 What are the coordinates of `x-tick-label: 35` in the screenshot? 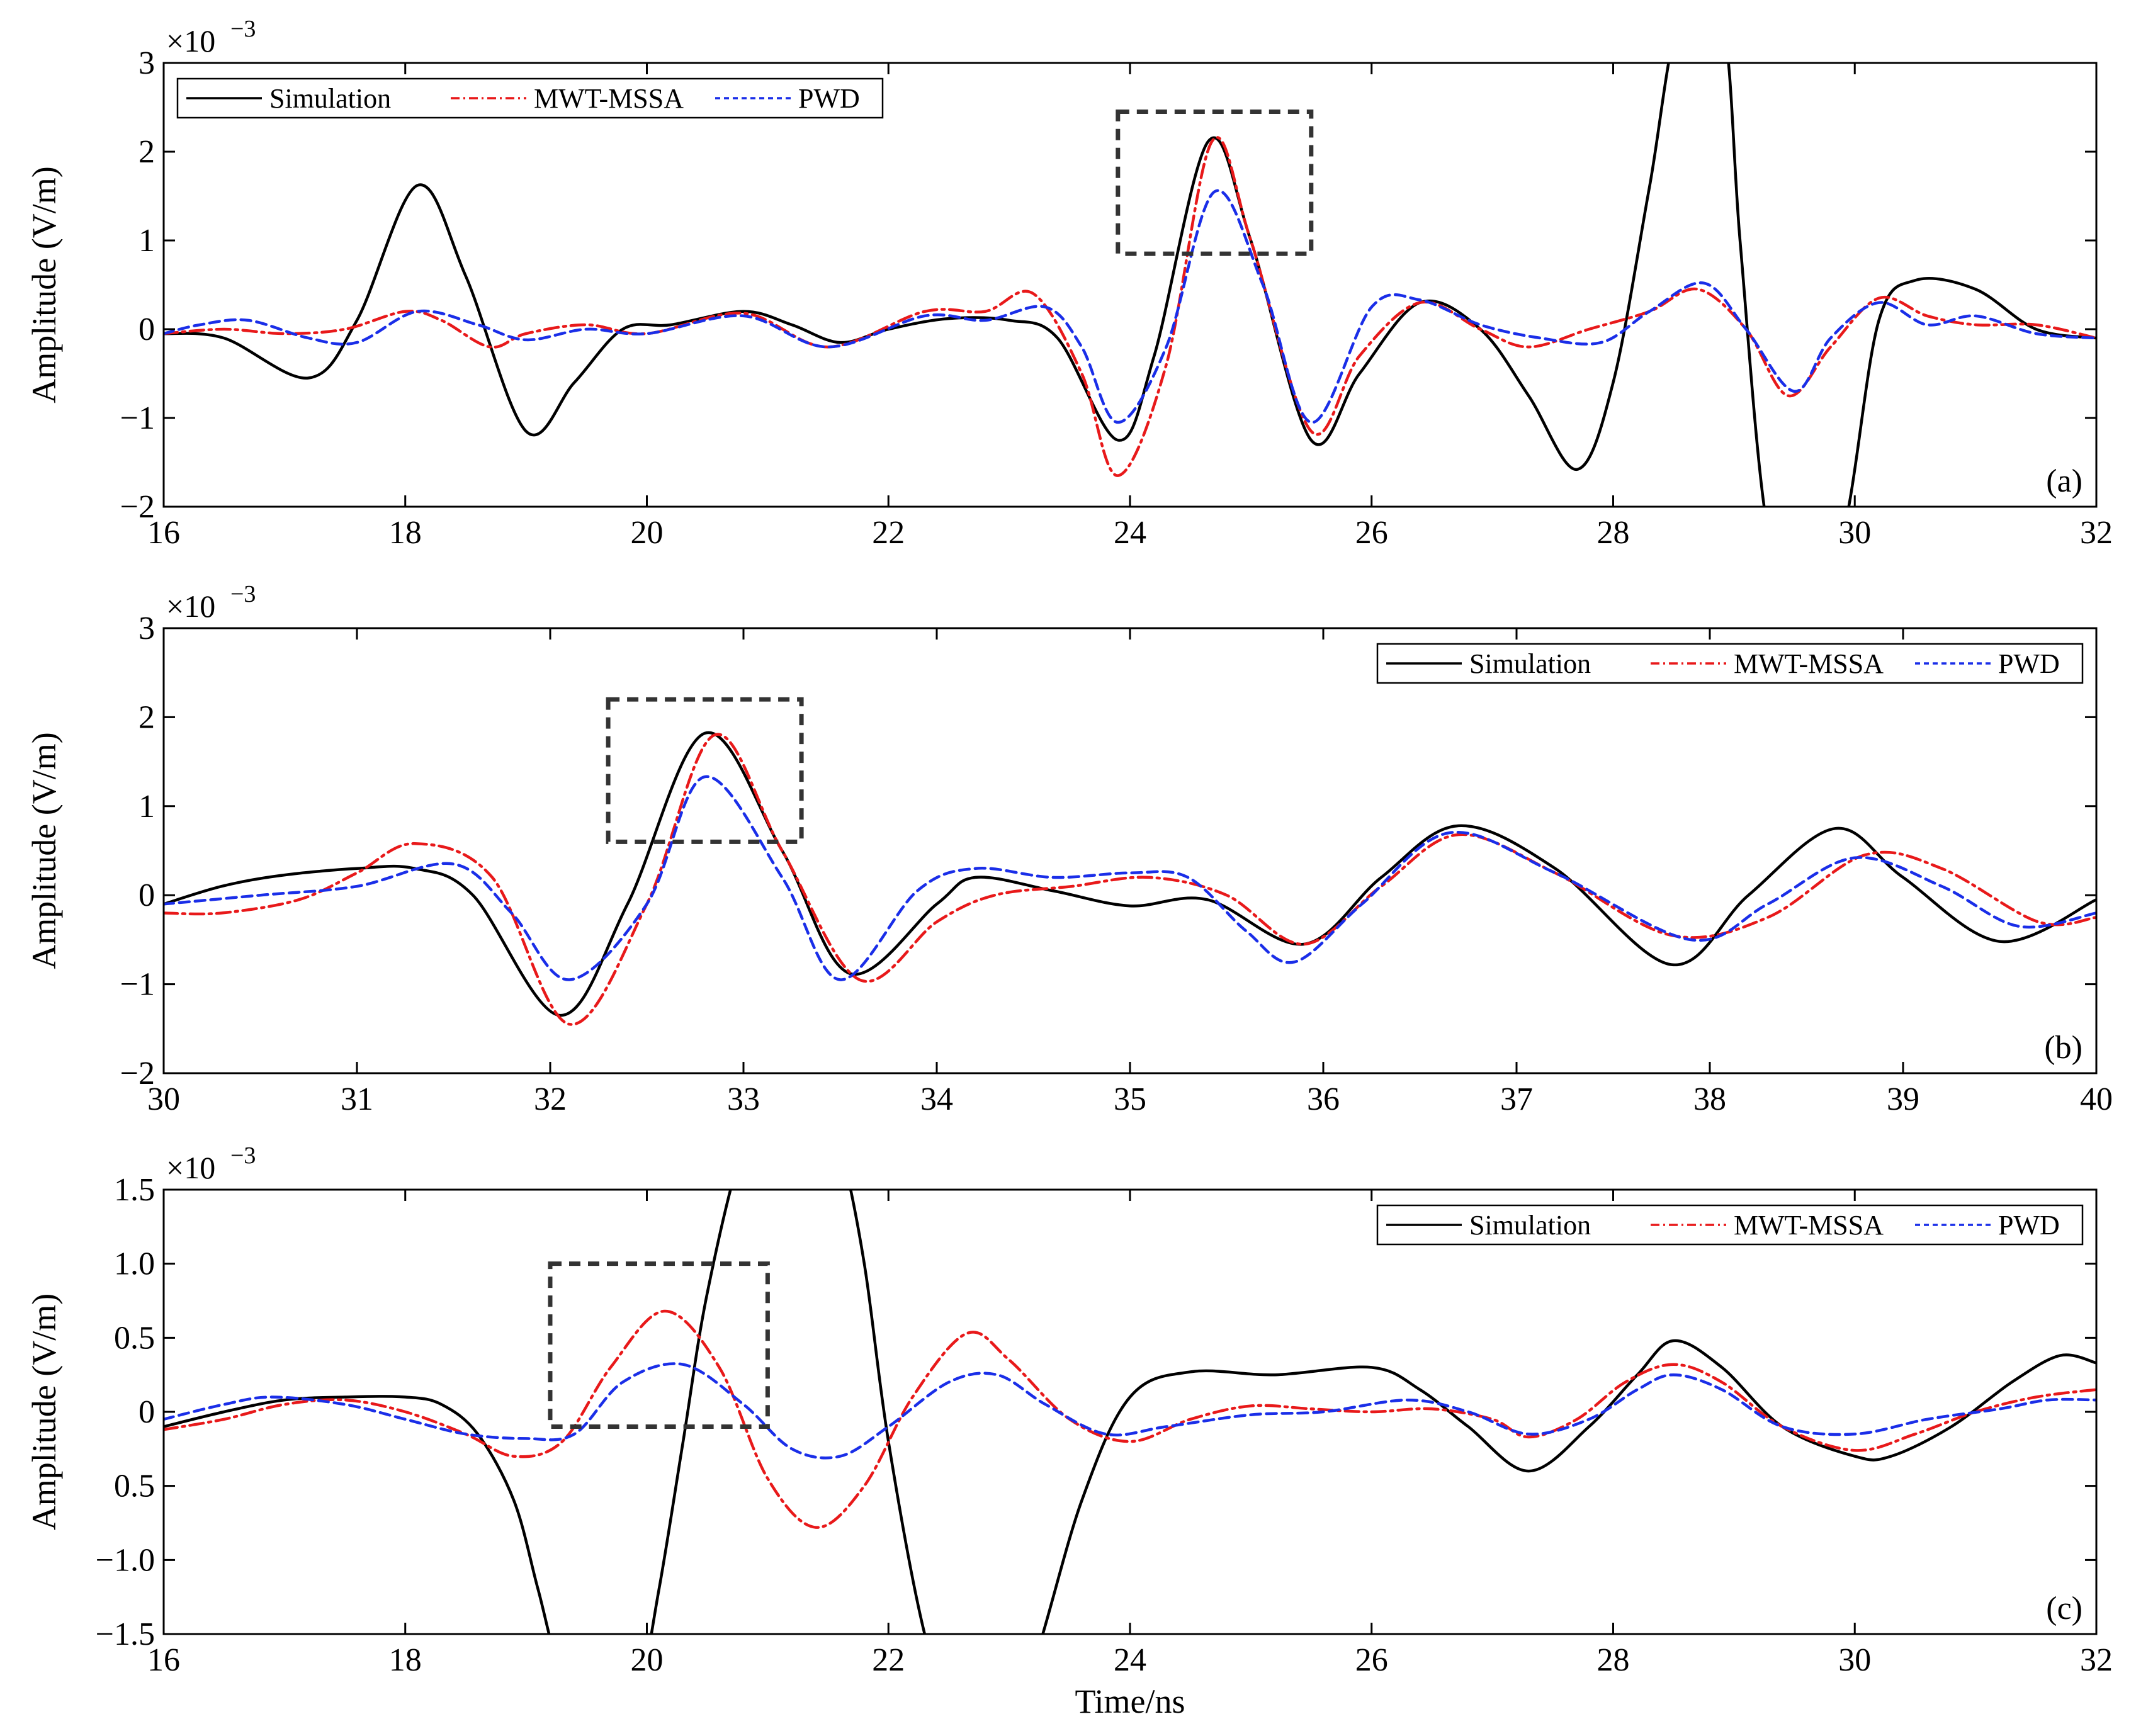 It's located at (1130, 1099).